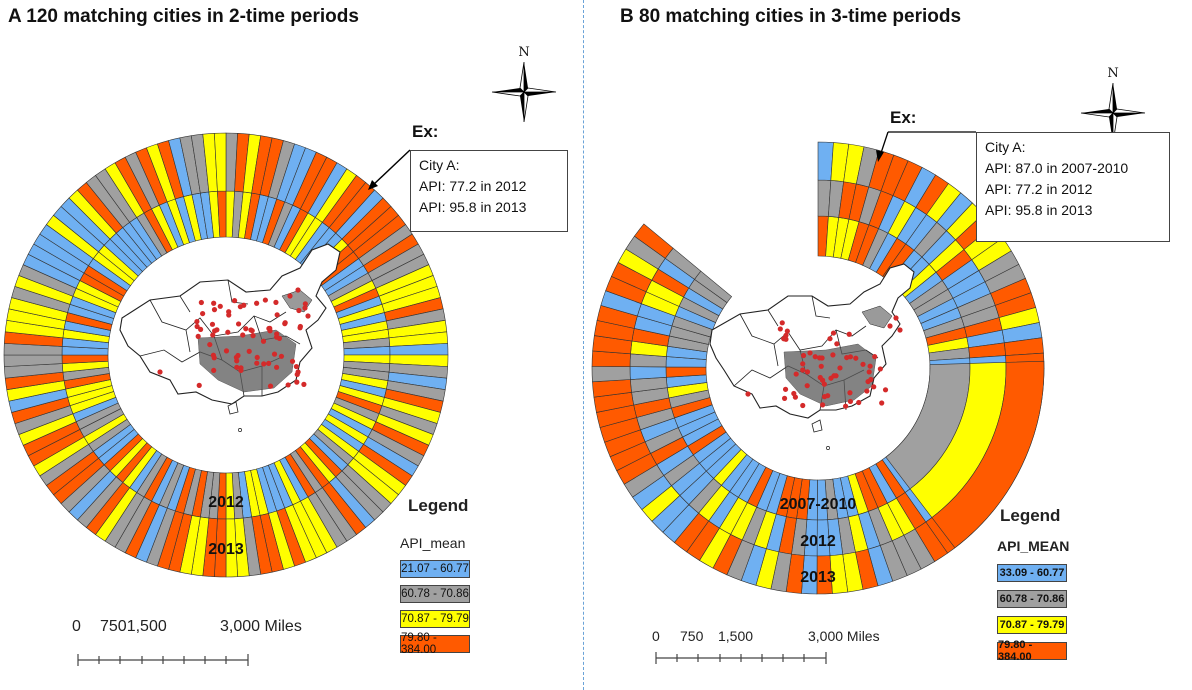 This screenshot has width=1192, height=690. I want to click on panel-a-north-label: N, so click(523, 52).